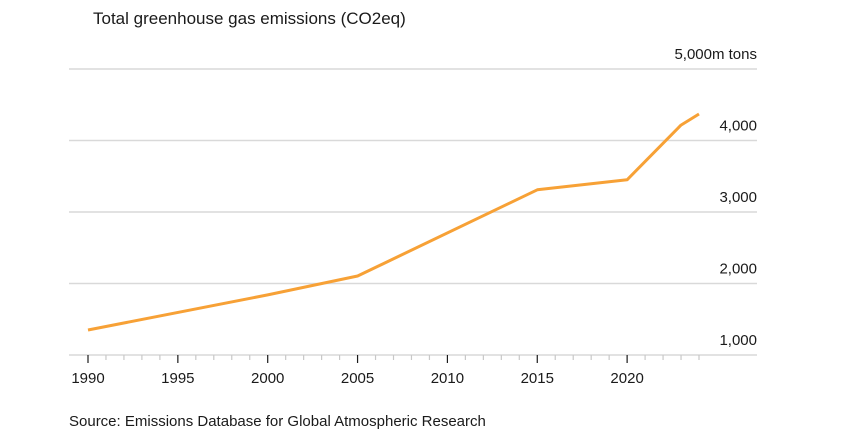  What do you see at coordinates (738, 197) in the screenshot?
I see `y-tick-label-3000: 3,000` at bounding box center [738, 197].